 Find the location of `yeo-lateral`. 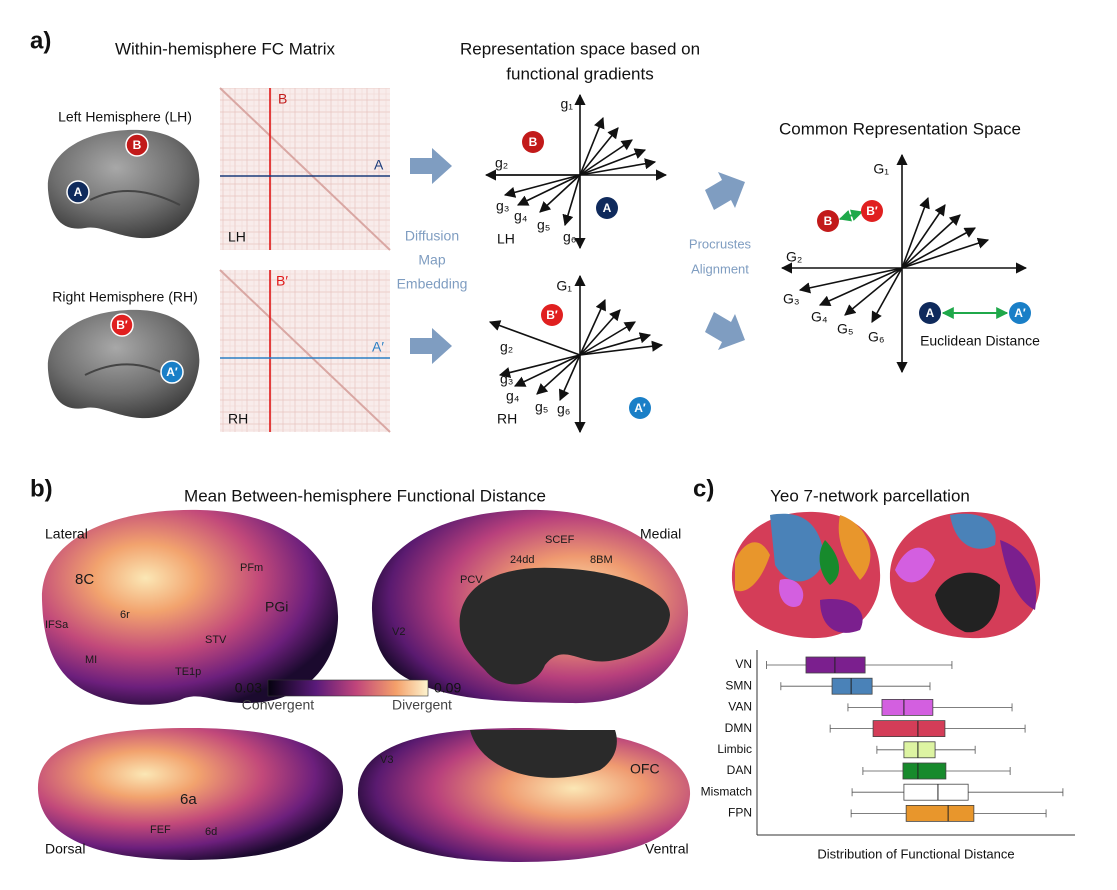

yeo-lateral is located at coordinates (806, 575).